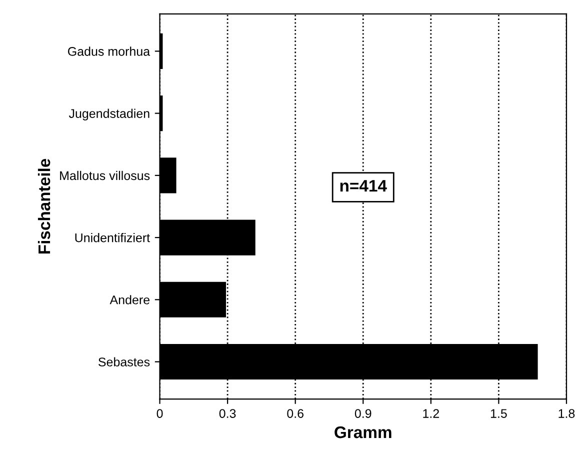  Describe the element at coordinates (566, 413) in the screenshot. I see `x-tick-label: 1.8` at that location.